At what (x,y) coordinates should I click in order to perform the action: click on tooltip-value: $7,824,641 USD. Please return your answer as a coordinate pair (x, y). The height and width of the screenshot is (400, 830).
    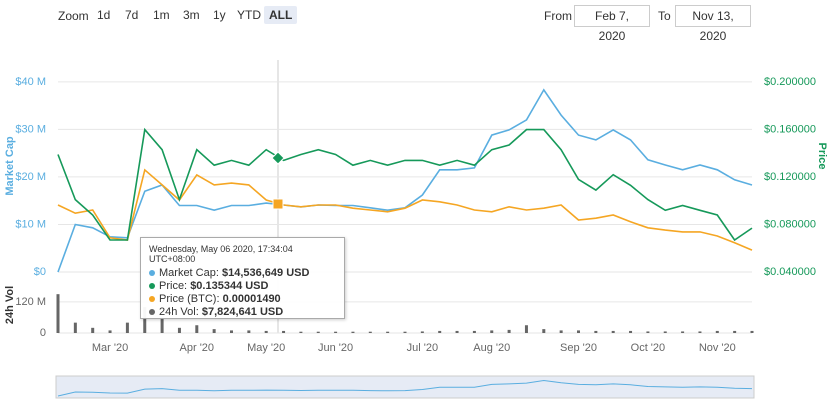
    Looking at the image, I should click on (242, 312).